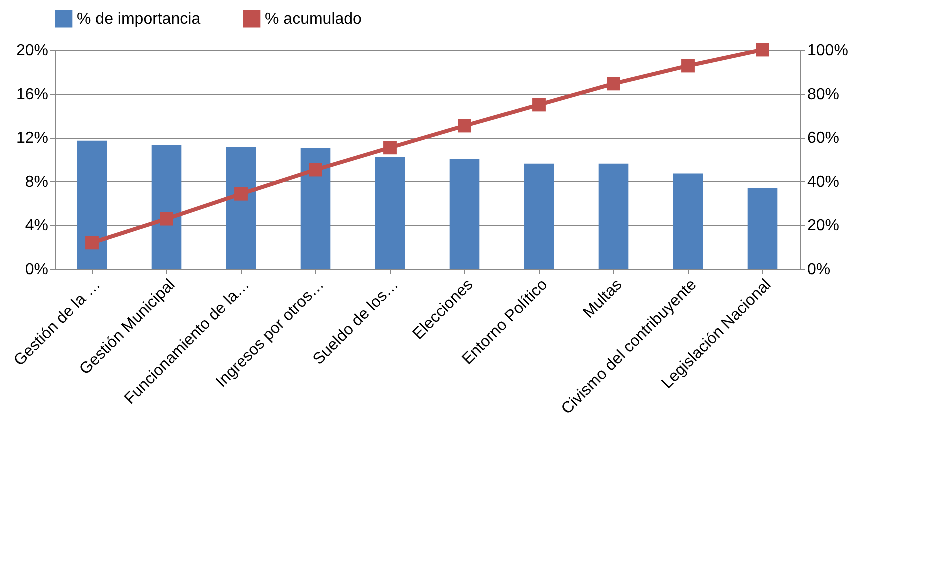  What do you see at coordinates (36, 270) in the screenshot?
I see `y-tick-label: 0%` at bounding box center [36, 270].